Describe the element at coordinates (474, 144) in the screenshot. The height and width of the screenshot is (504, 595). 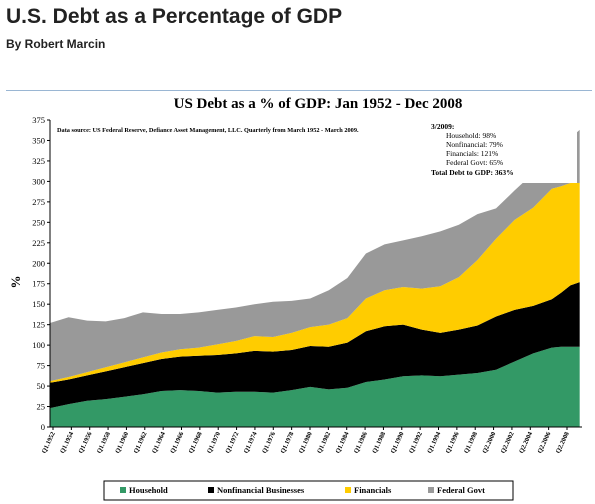
I see `annotation-nonfinancial: Nonfinancial: 79%` at that location.